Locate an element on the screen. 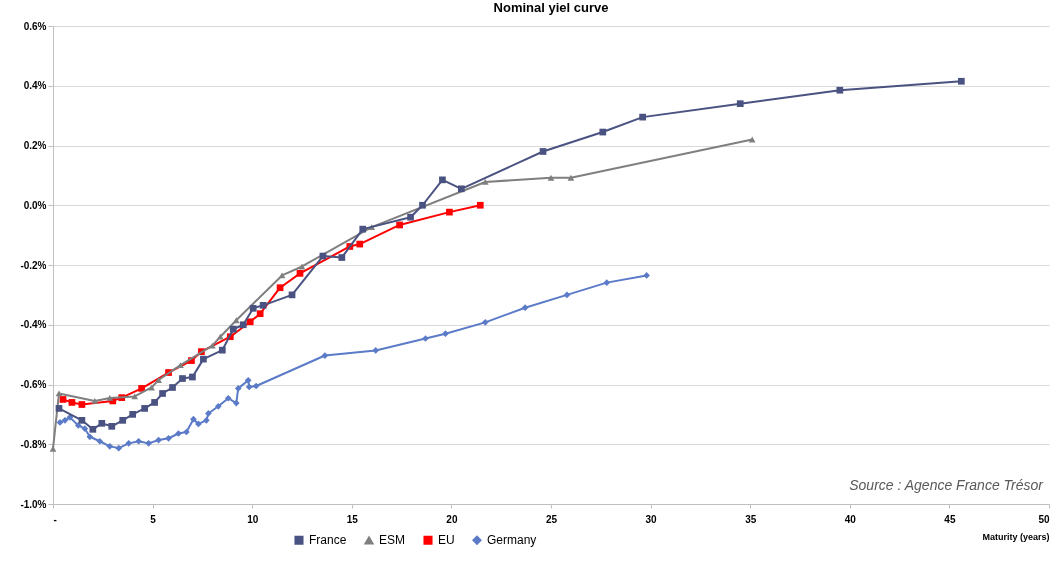 Image resolution: width=1058 pixels, height=570 pixels. x-tick-label: 20 is located at coordinates (452, 519).